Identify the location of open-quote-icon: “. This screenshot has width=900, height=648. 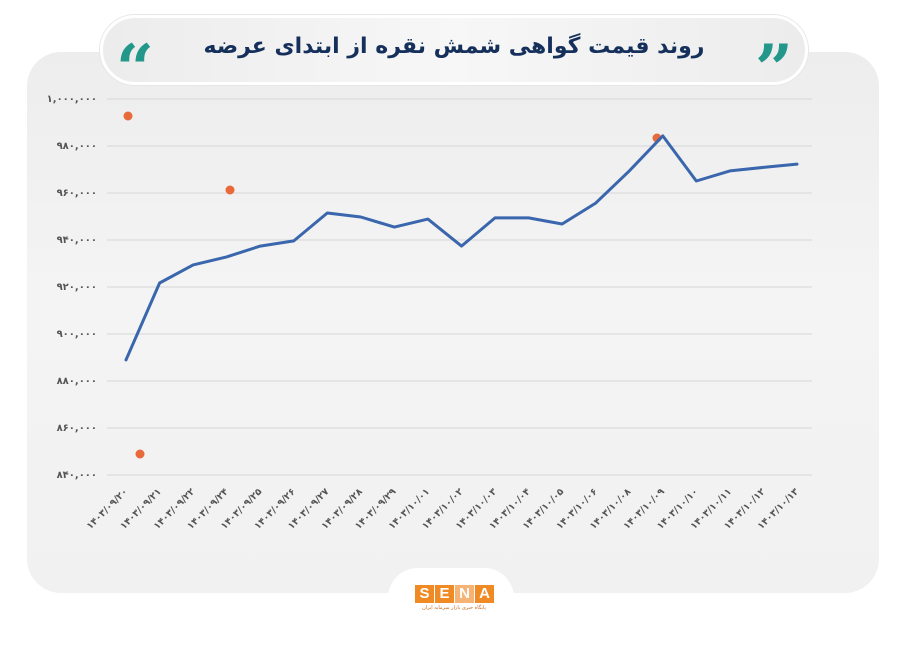
(135, 69).